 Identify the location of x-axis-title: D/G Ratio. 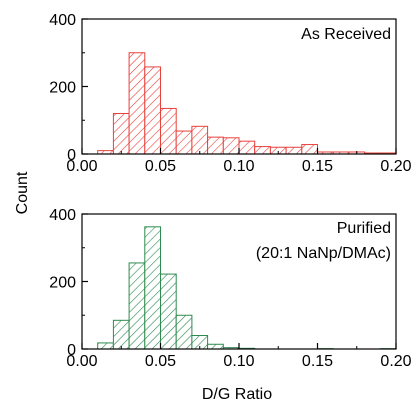
(237, 394).